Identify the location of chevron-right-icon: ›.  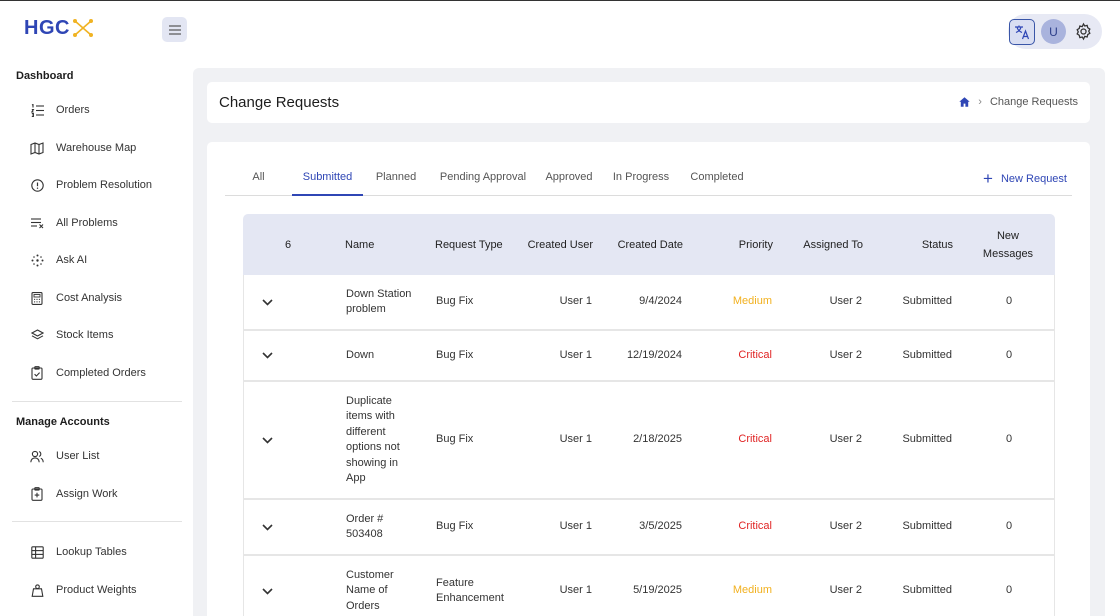
(980, 102).